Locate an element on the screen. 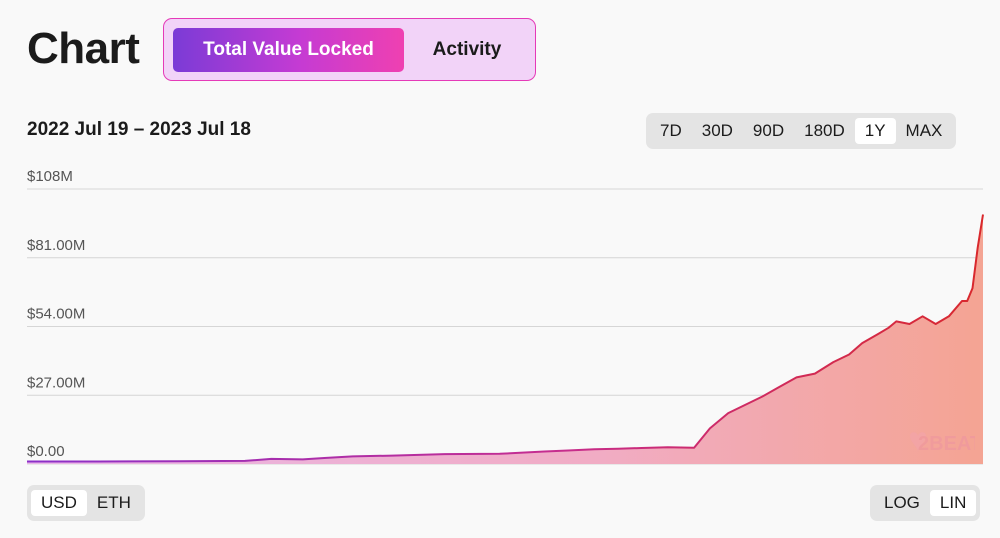  tab-activity: Activity is located at coordinates (467, 49).